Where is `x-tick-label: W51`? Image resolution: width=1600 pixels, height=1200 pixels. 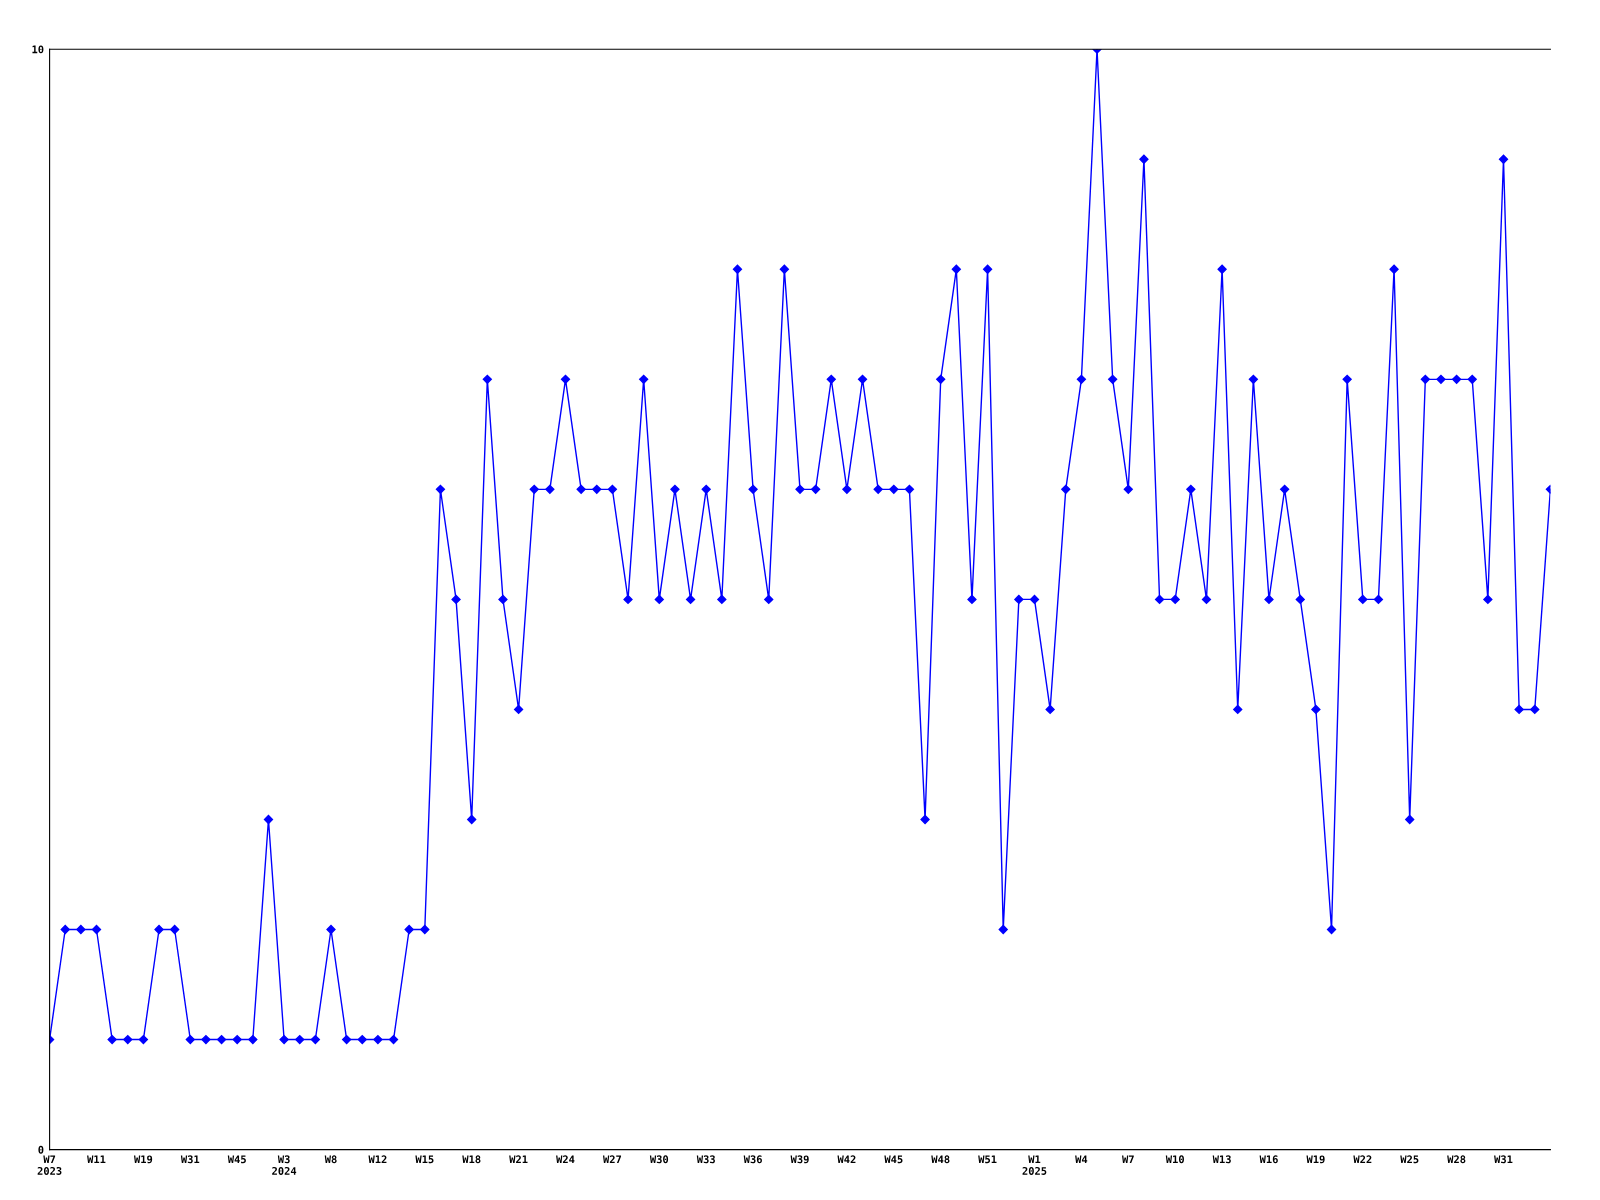
x-tick-label: W51 is located at coordinates (987, 1159).